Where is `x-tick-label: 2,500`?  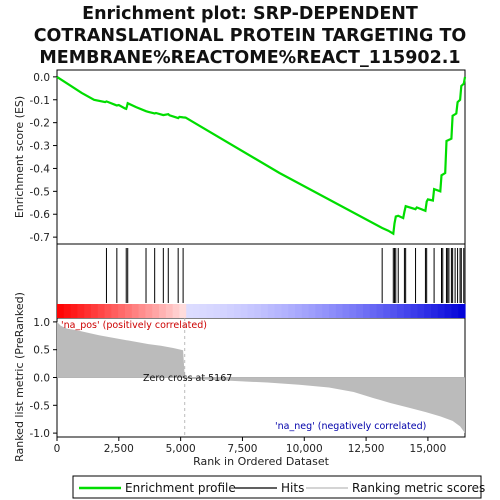
x-tick-label: 2,500 is located at coordinates (119, 449).